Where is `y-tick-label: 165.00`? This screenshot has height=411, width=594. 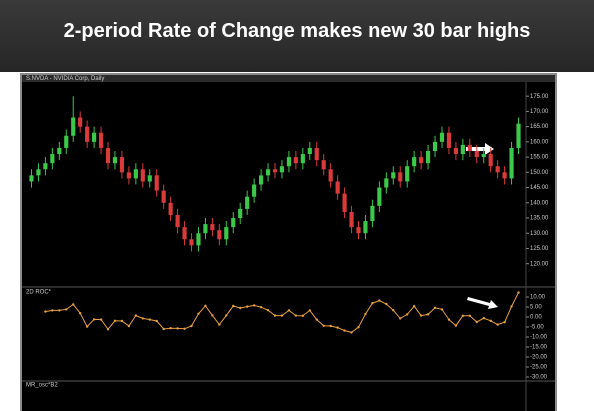 y-tick-label: 165.00 is located at coordinates (539, 127).